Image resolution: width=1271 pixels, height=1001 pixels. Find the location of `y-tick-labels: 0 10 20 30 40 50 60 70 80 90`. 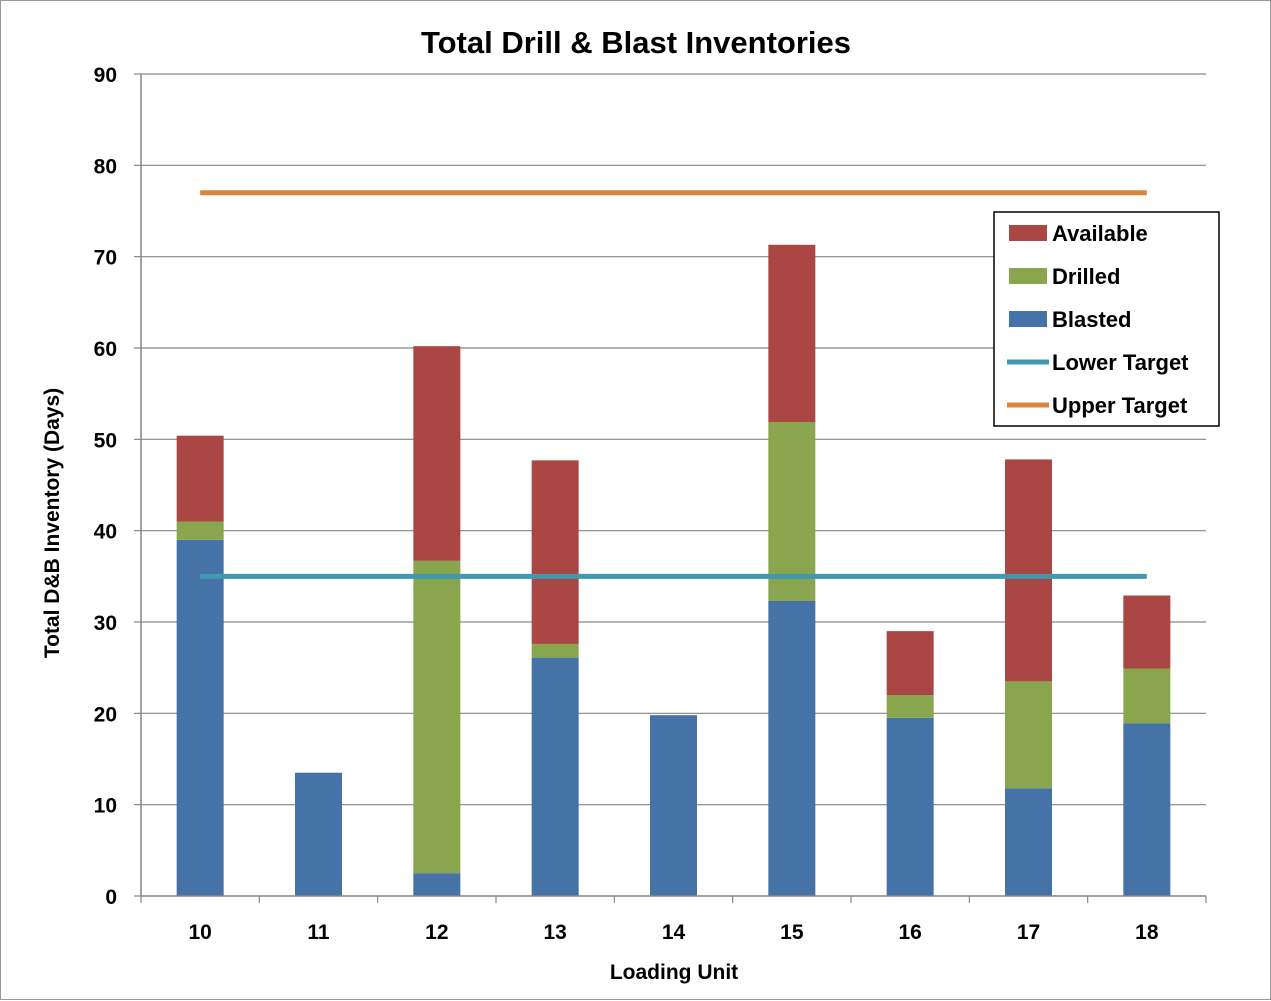

y-tick-labels: 0 10 20 30 40 50 60 70 80 90 is located at coordinates (105, 486).